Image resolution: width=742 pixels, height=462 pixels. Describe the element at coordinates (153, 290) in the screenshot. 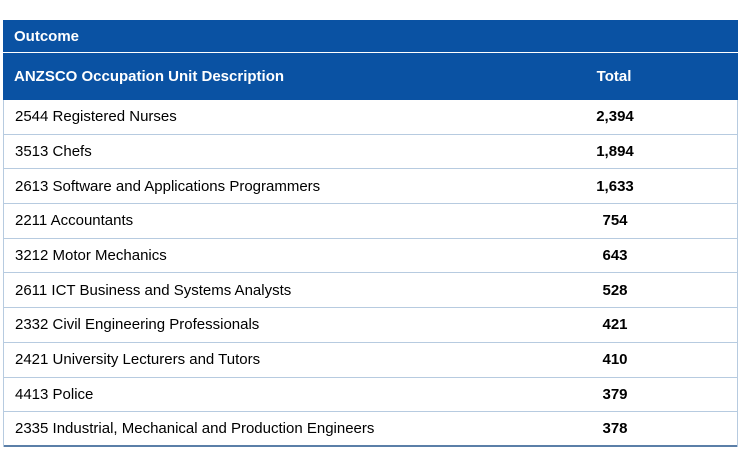

I see `row-description: 2611 ICT Business and Systems Analysts` at that location.